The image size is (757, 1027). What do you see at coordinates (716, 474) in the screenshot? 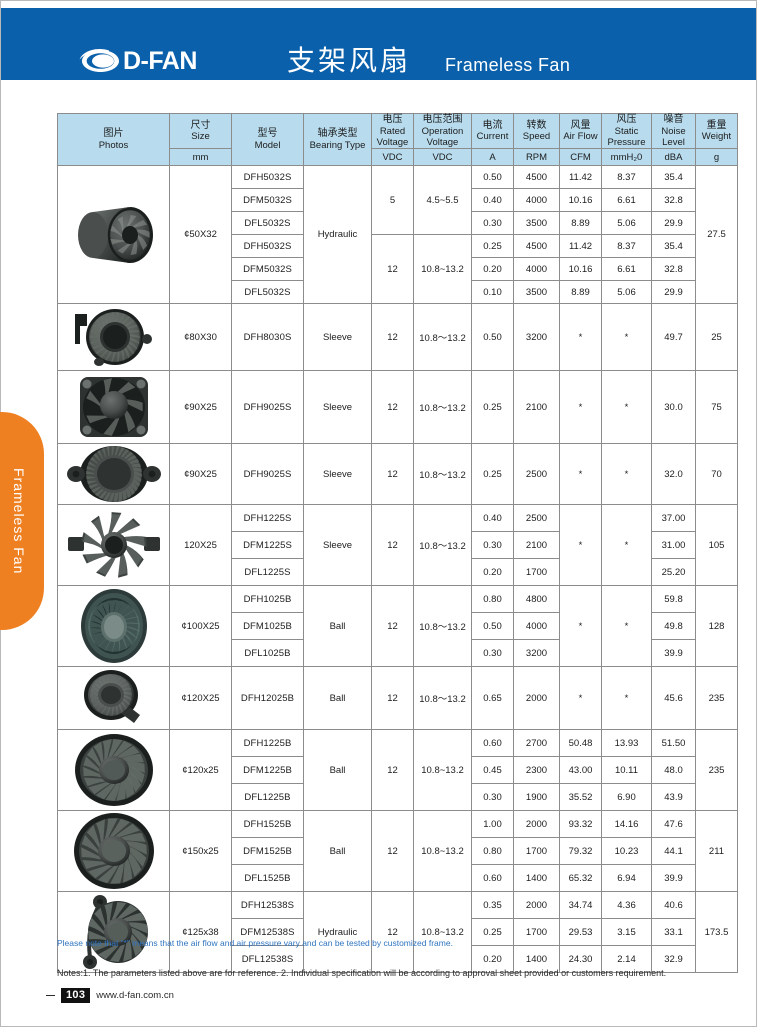
I see `weight-cell: 70` at bounding box center [716, 474].